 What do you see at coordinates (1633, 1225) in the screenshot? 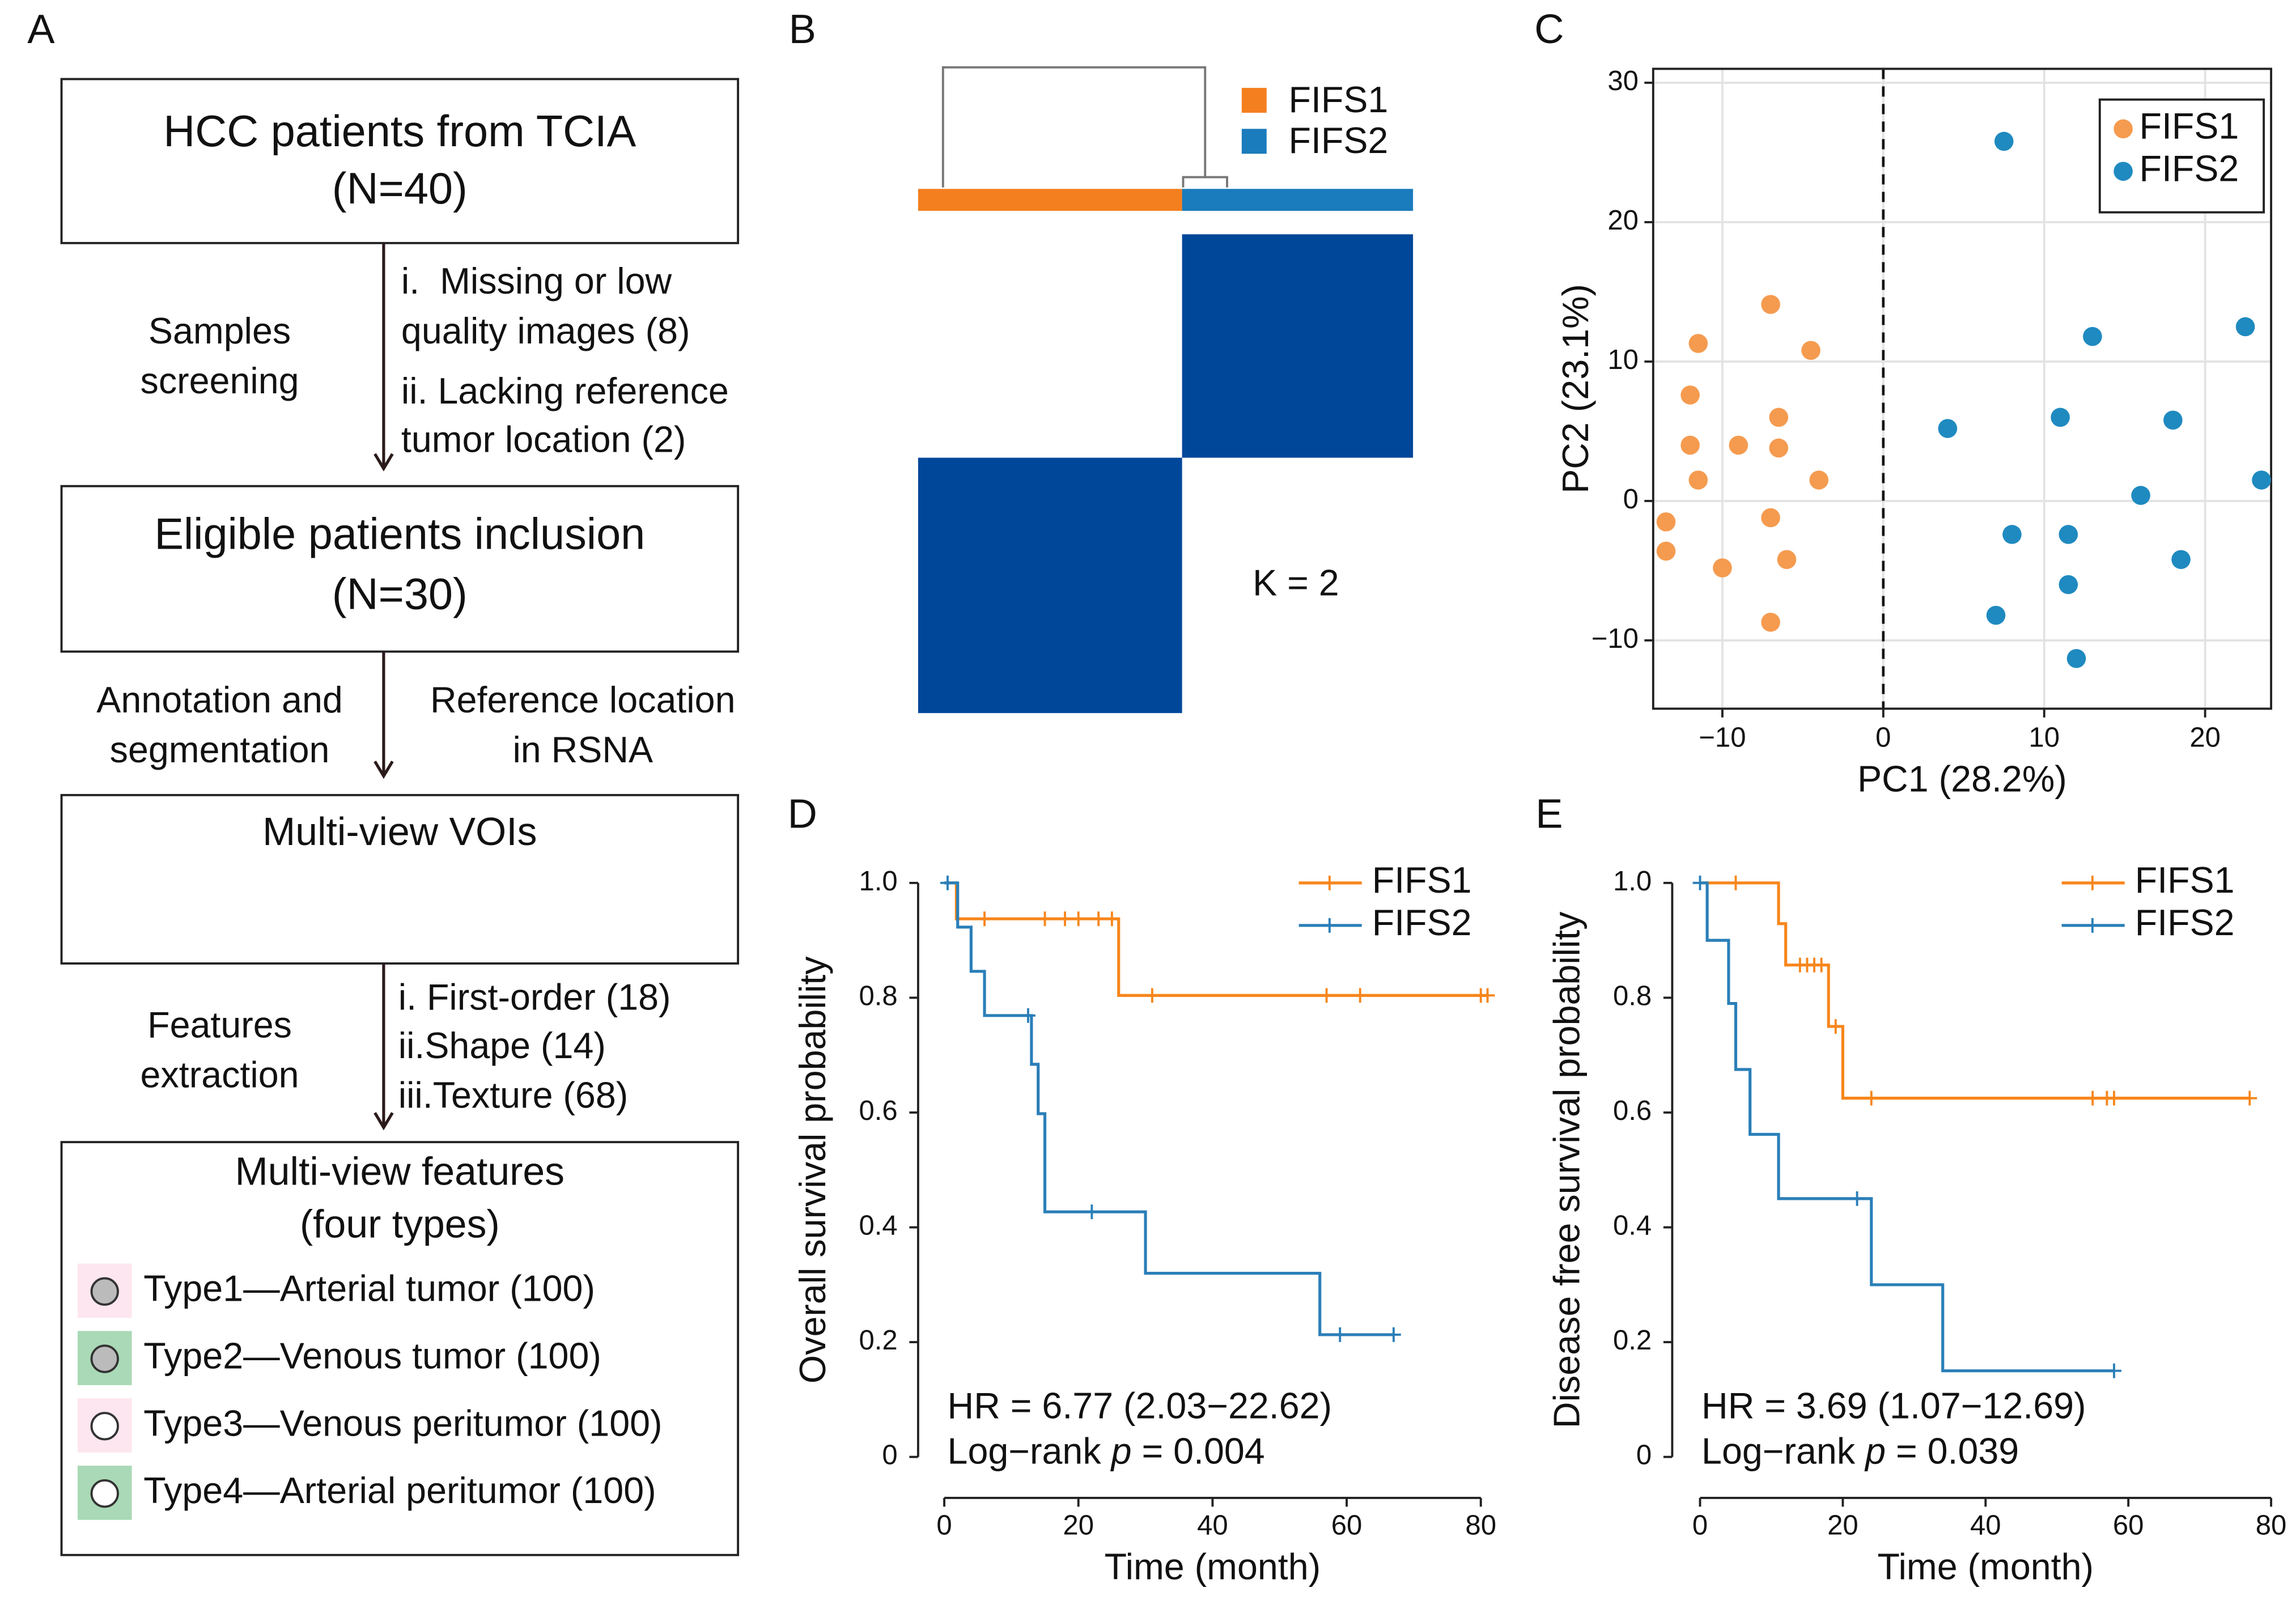
I see `y-tick-label: 0.4` at bounding box center [1633, 1225].